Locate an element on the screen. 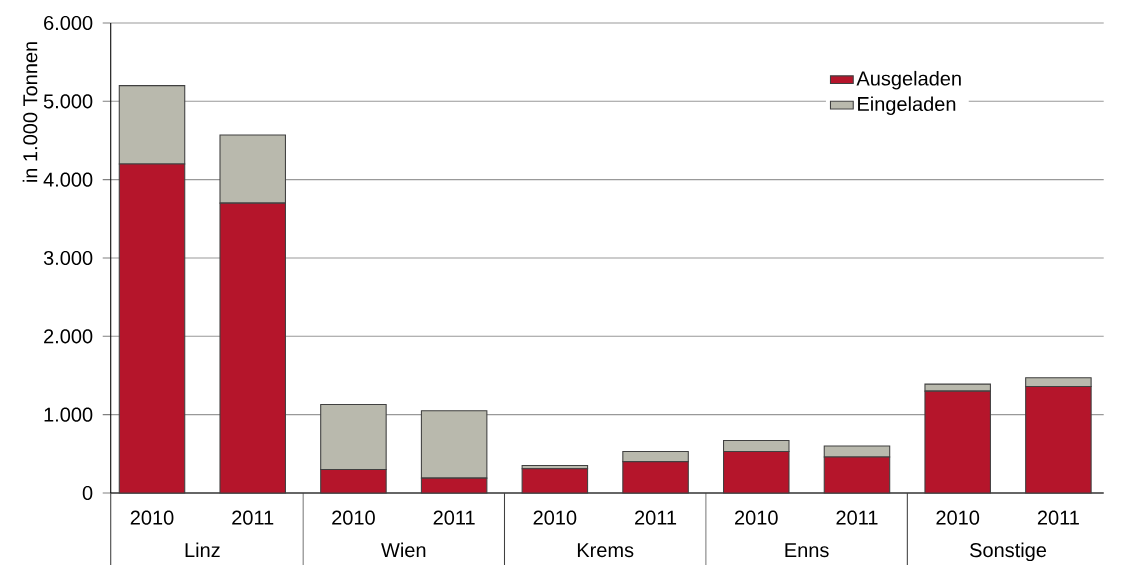 The image size is (1145, 566). y-tick-label: 3.000 is located at coordinates (68, 258).